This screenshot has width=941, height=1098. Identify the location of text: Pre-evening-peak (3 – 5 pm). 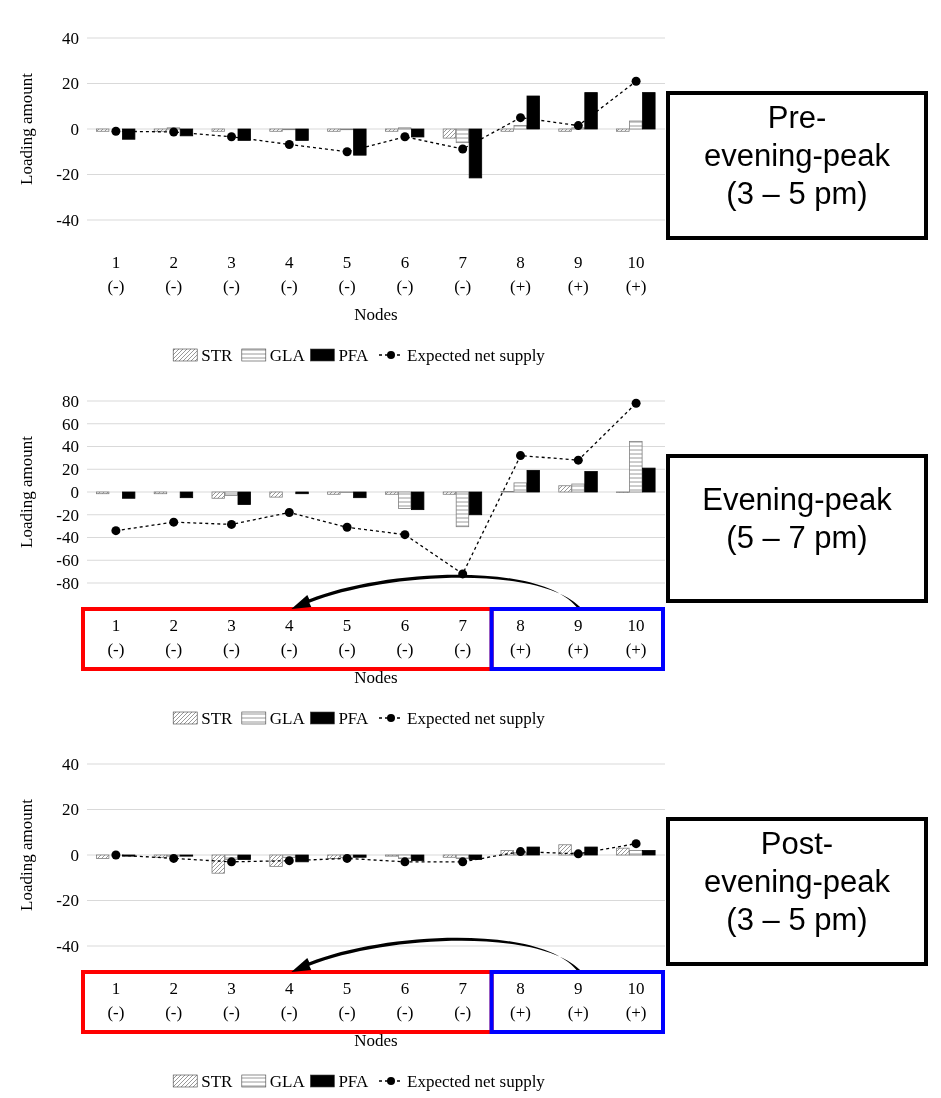
(797, 155).